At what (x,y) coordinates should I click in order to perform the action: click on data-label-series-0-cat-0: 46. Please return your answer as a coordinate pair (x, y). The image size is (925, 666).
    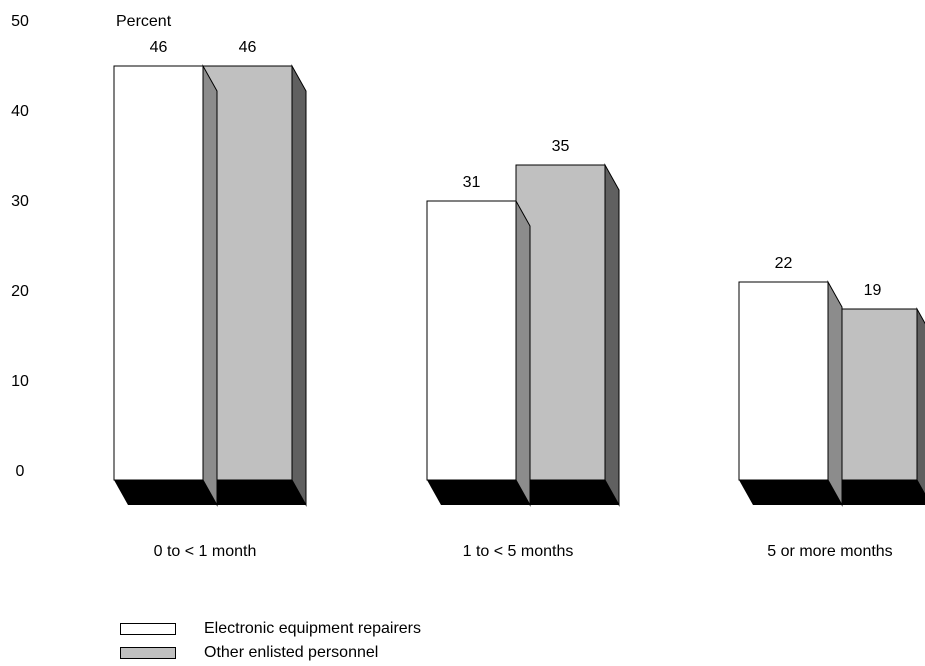
    Looking at the image, I should click on (159, 47).